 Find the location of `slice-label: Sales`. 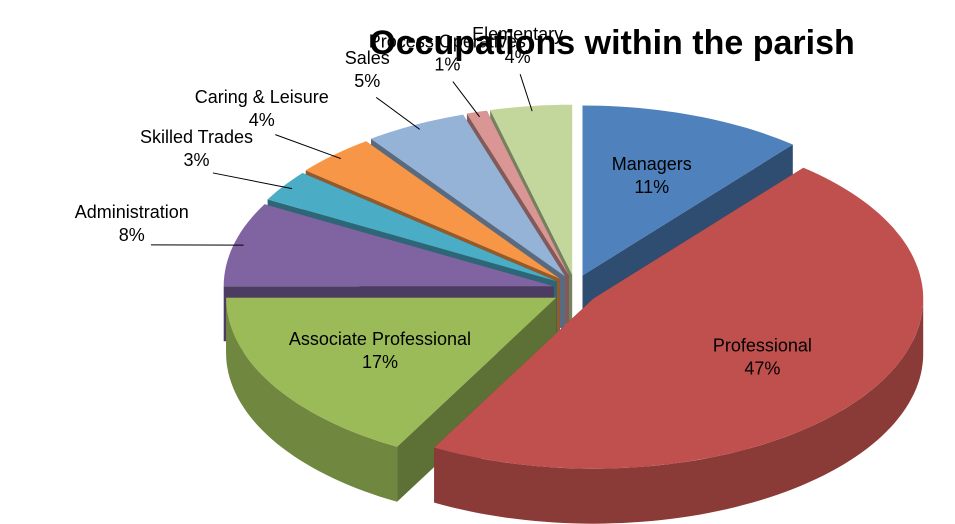

slice-label: Sales is located at coordinates (367, 58).